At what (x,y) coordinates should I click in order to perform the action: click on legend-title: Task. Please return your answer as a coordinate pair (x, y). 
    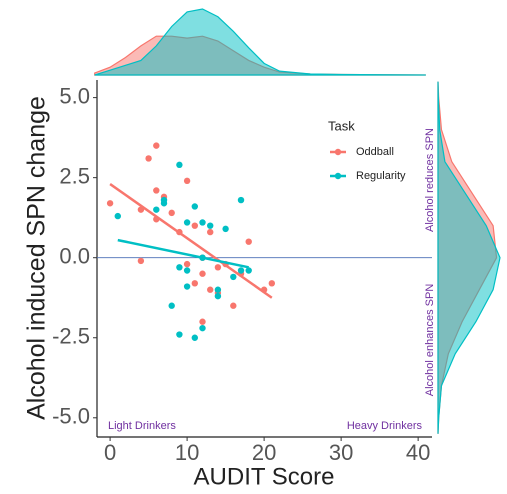
    Looking at the image, I should click on (341, 125).